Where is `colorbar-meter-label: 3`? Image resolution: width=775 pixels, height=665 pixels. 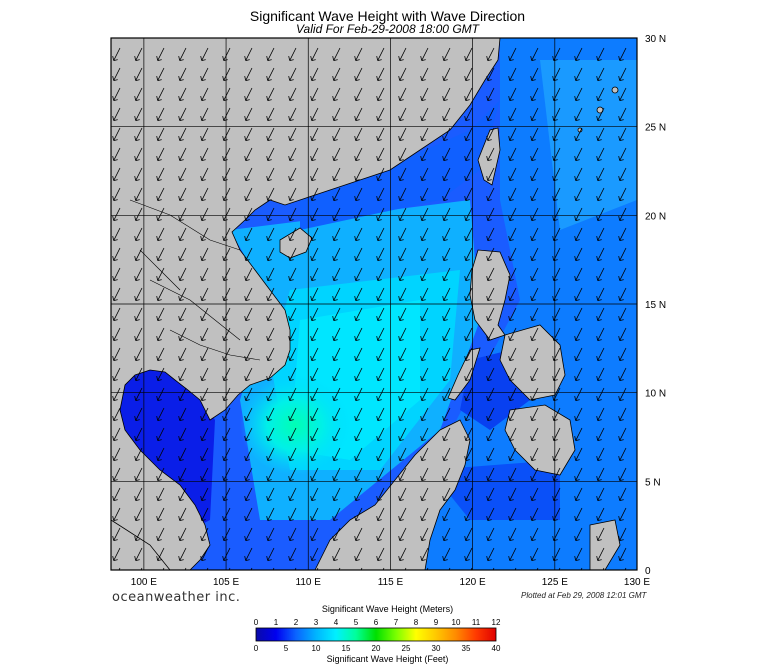
colorbar-meter-label: 3 is located at coordinates (316, 622).